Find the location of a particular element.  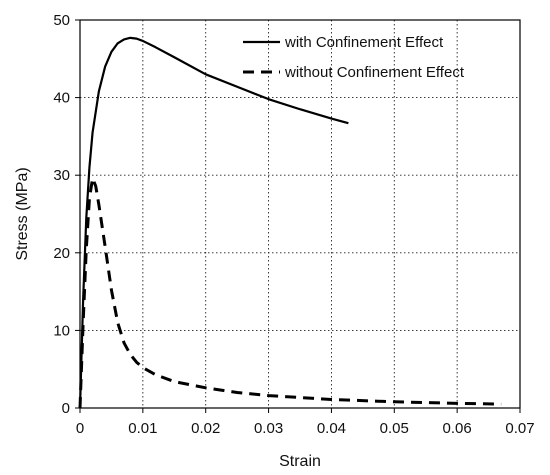

x-tick-label: 0.04 is located at coordinates (331, 428).